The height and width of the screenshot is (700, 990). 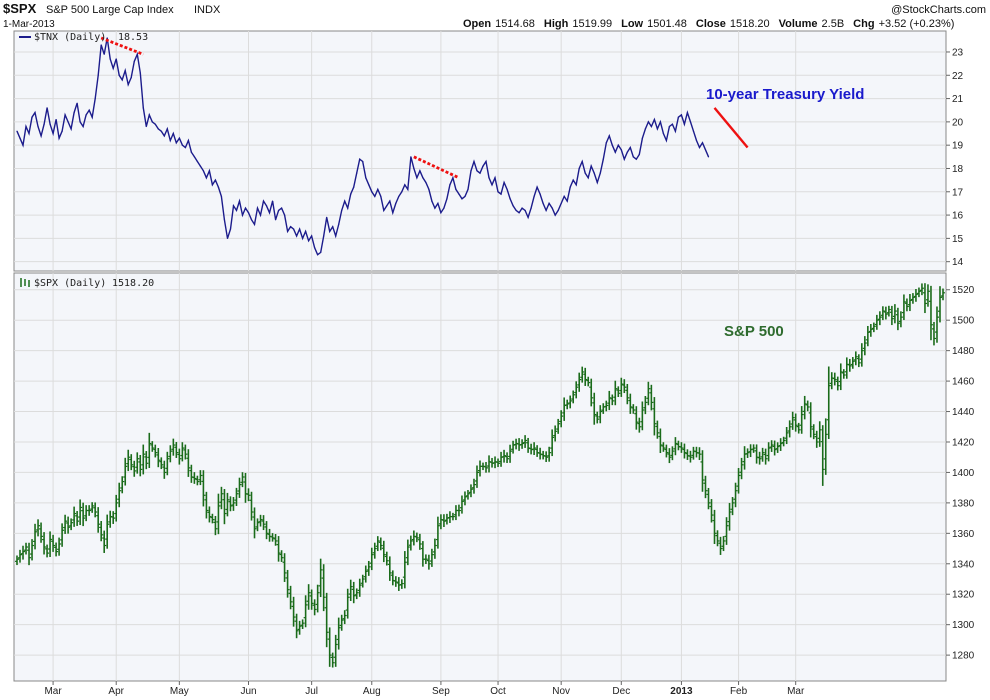 What do you see at coordinates (53, 691) in the screenshot?
I see `x-tick-label: Mar` at bounding box center [53, 691].